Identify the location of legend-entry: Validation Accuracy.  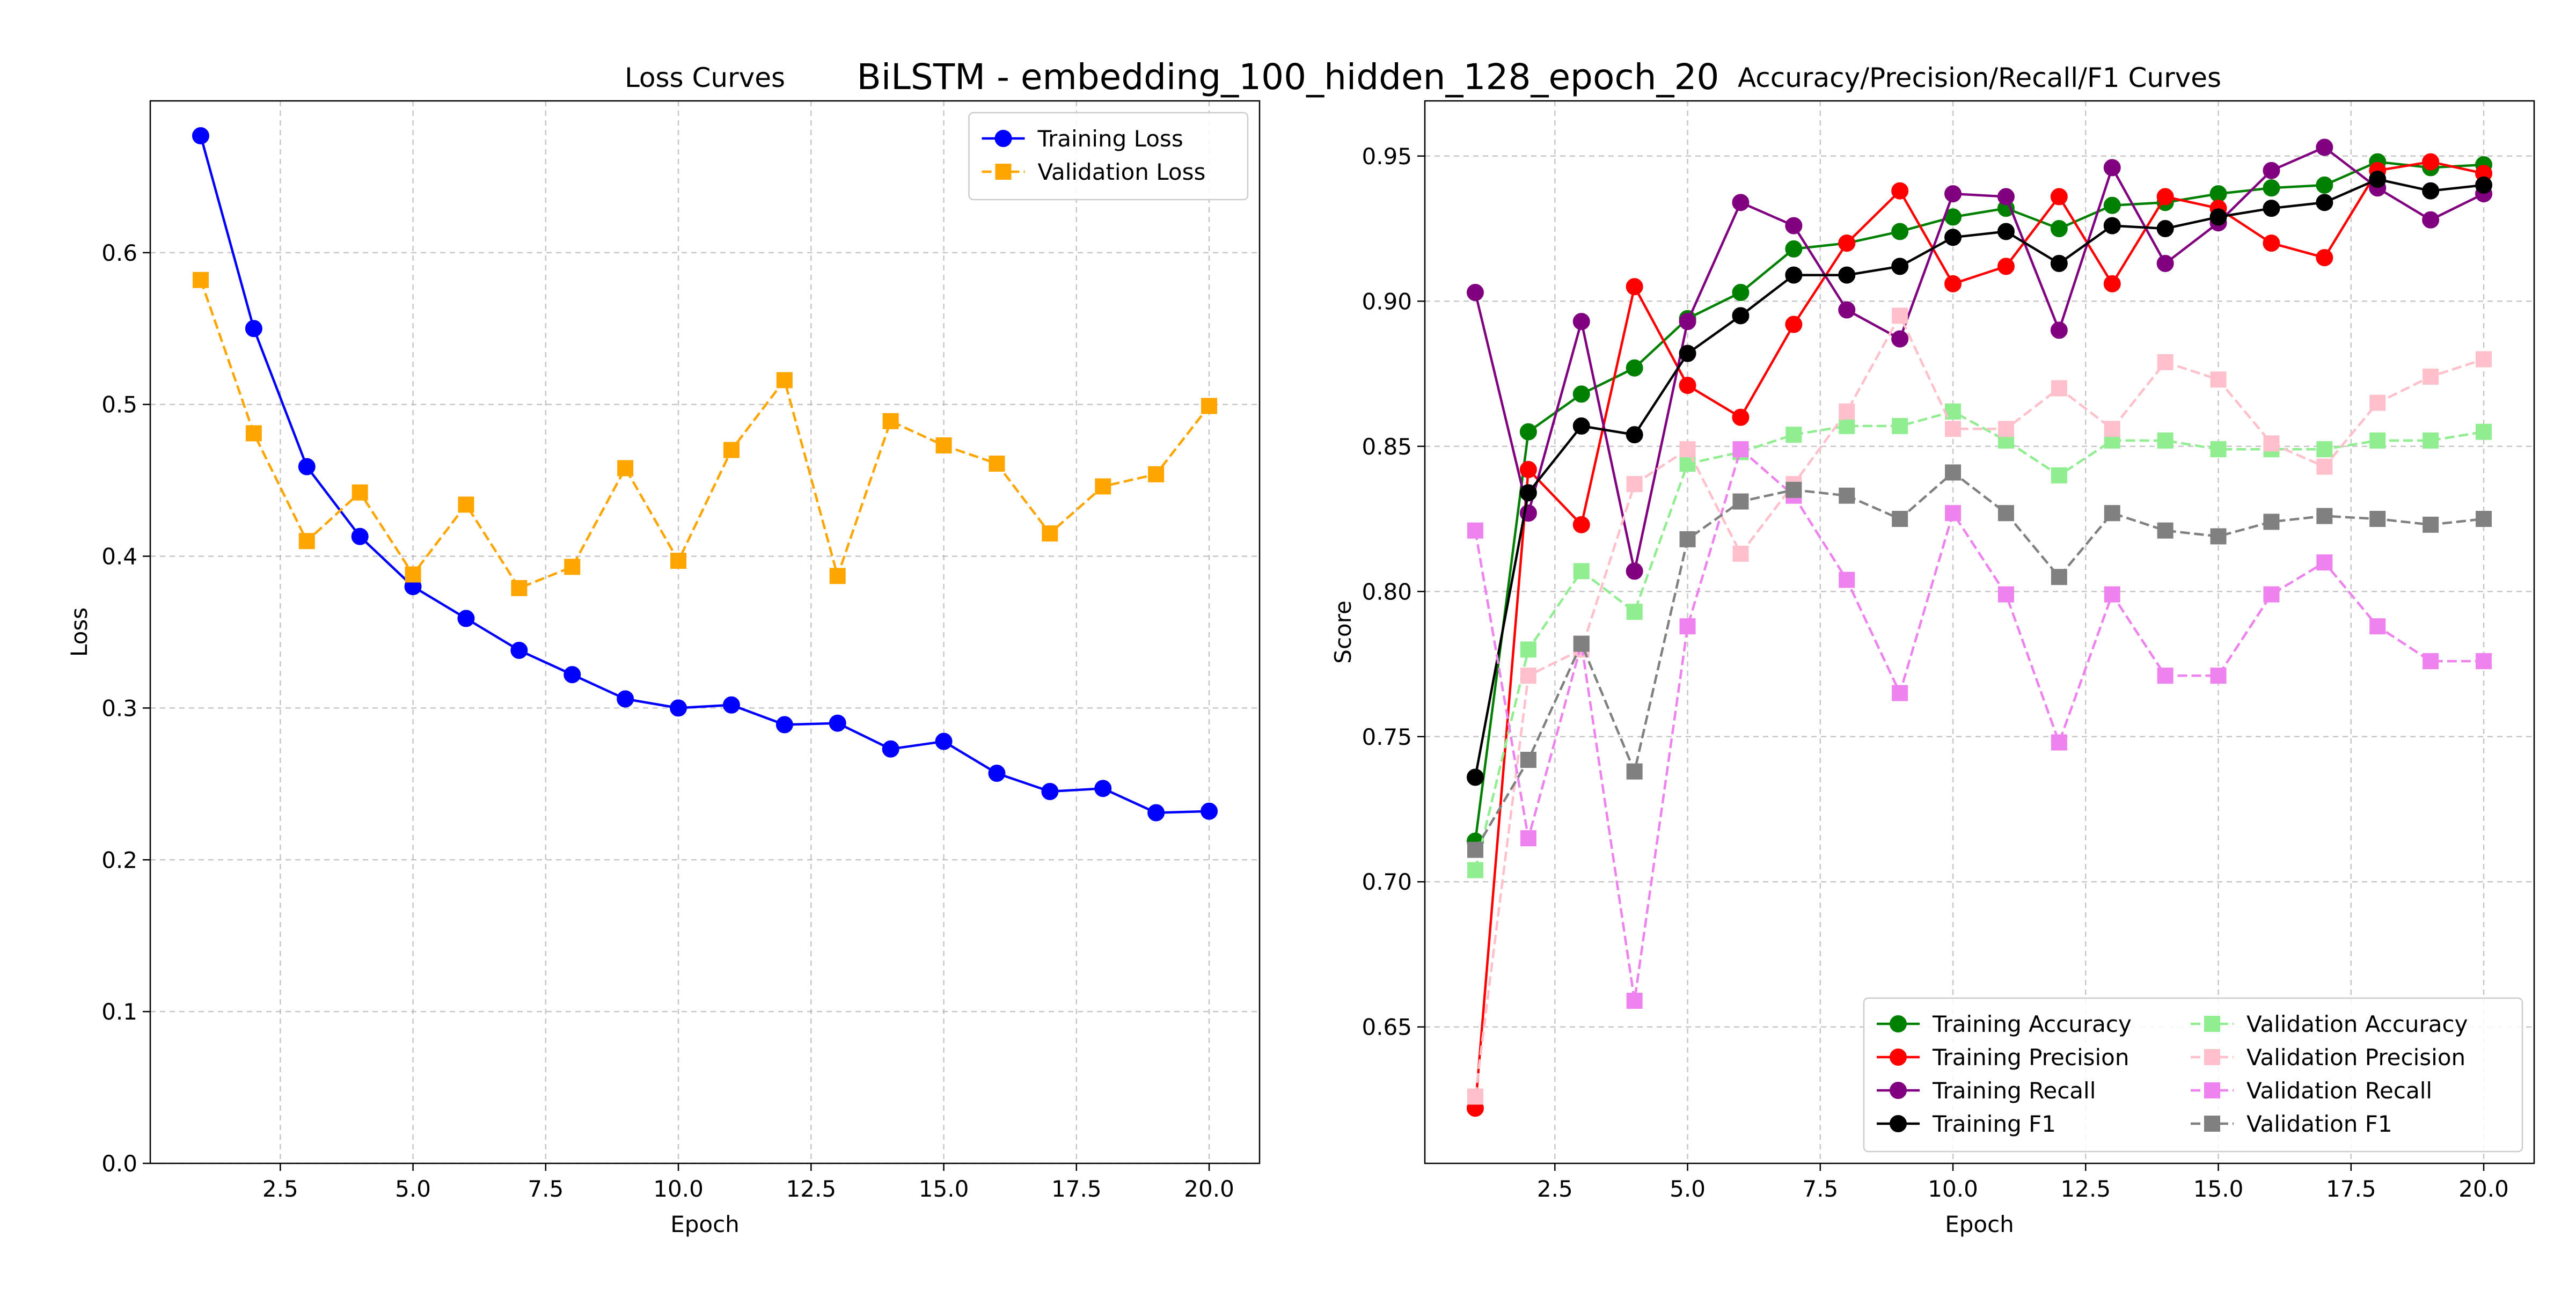
(2329, 1024).